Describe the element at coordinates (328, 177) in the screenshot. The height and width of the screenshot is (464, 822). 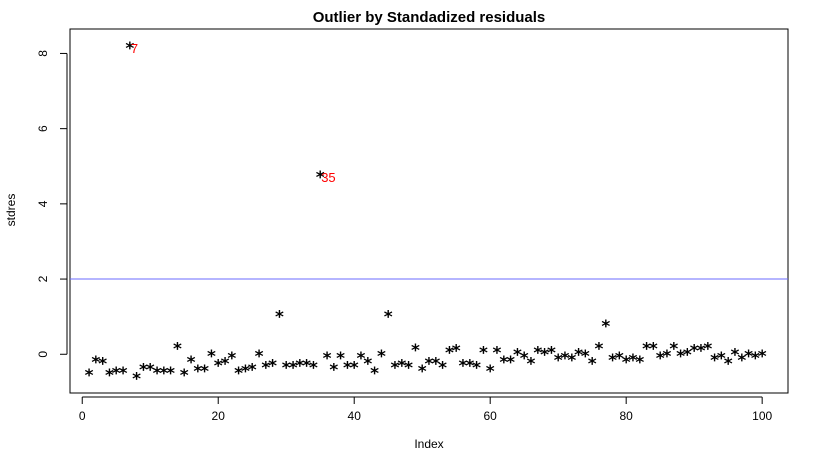
I see `outlier-label: 35` at that location.